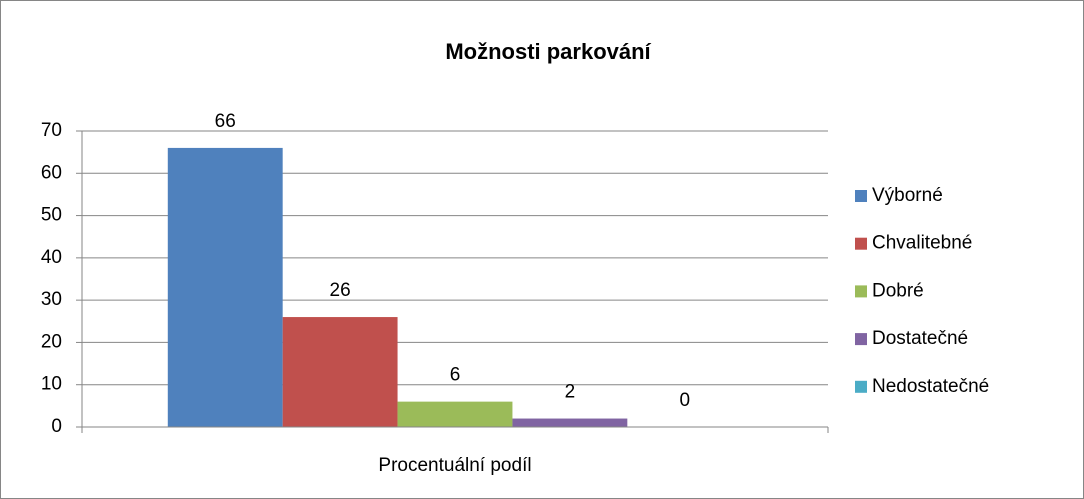 This screenshot has width=1084, height=499. Describe the element at coordinates (56, 426) in the screenshot. I see `y-tick-label: 0` at that location.